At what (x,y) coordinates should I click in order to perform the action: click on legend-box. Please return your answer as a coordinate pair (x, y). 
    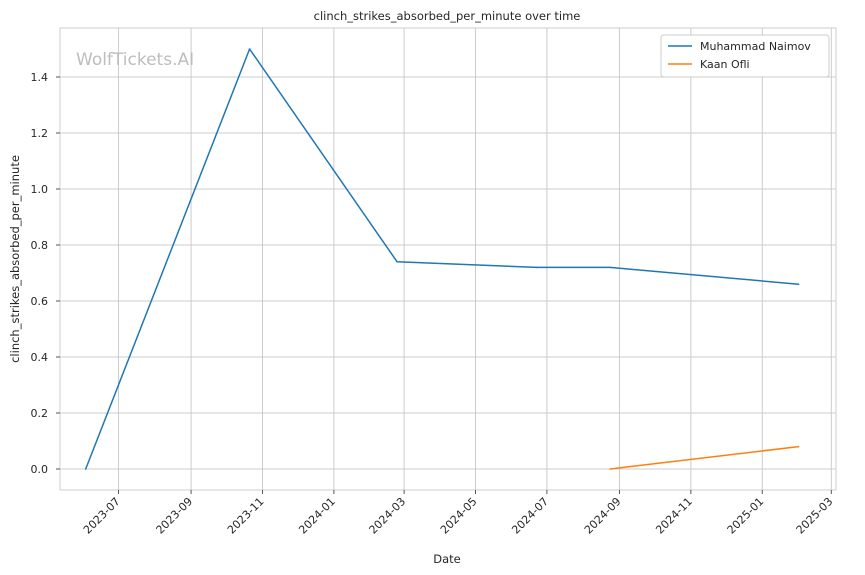
    Looking at the image, I should click on (745, 56).